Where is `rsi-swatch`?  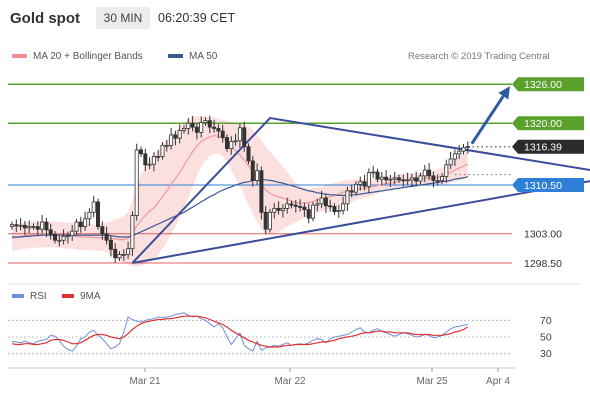
rsi-swatch is located at coordinates (18, 296).